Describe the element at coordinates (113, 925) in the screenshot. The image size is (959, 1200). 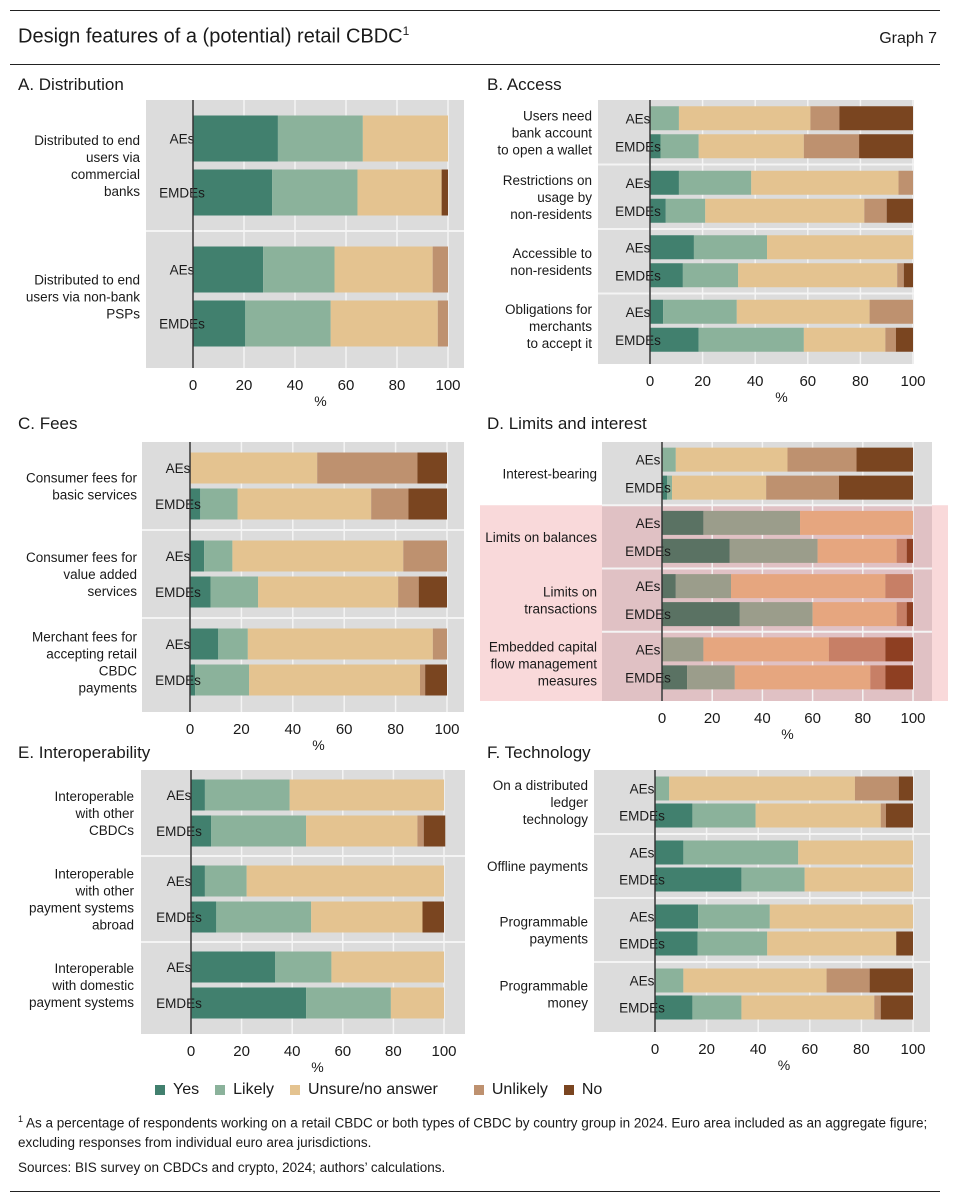
I see `group-label: abroad` at that location.